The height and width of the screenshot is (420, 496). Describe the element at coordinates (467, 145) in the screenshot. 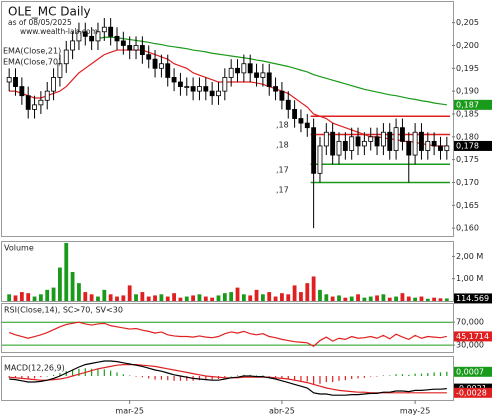

I see `last-value-label: 0,178` at that location.